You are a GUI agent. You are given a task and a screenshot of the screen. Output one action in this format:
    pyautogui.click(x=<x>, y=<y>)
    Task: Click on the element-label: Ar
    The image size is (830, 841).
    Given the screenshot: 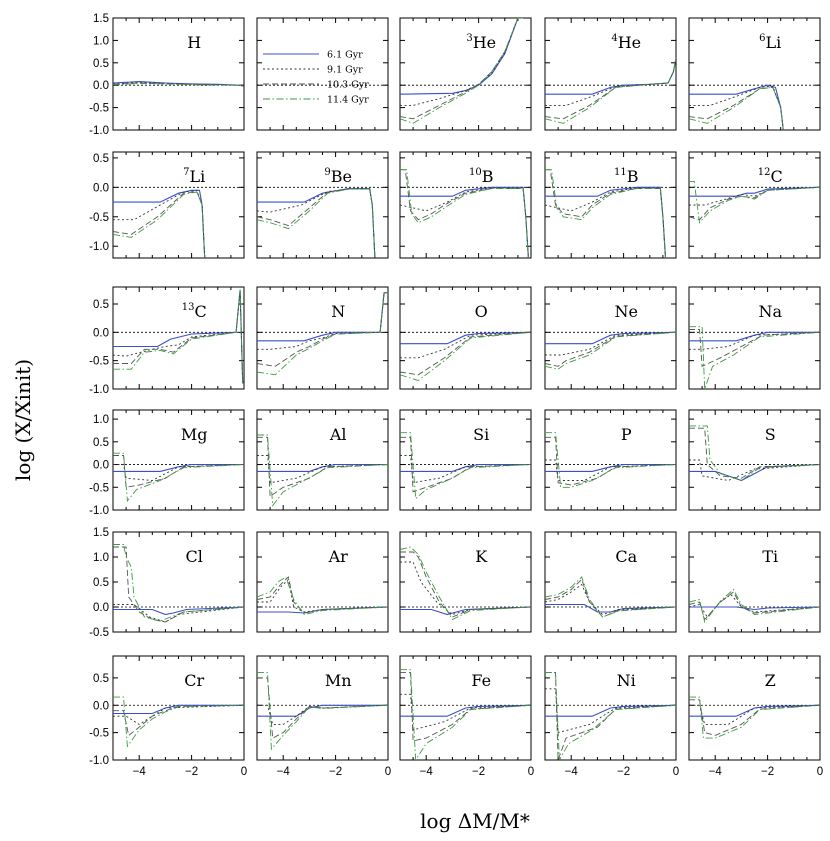 What is the action you would take?
    pyautogui.click(x=338, y=556)
    